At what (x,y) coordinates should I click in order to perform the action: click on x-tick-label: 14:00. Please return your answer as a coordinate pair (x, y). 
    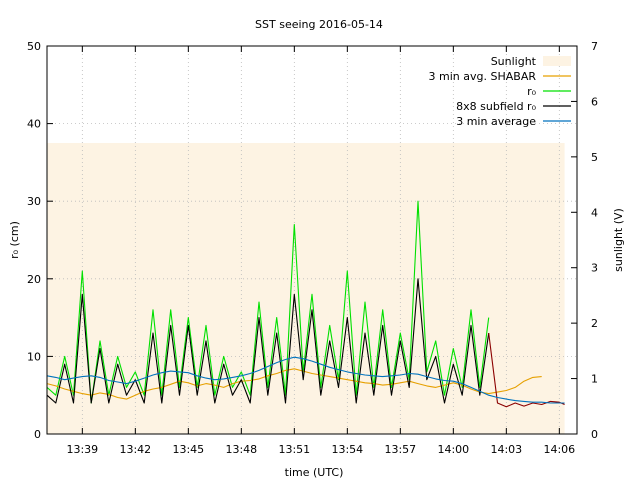
    Looking at the image, I should click on (453, 449).